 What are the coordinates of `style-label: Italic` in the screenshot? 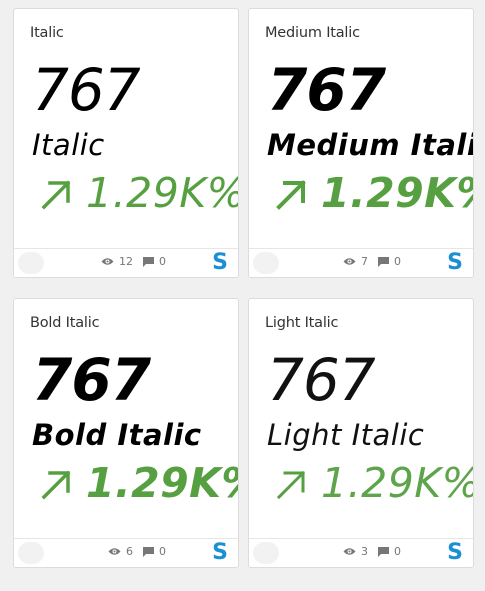 It's located at (68, 145).